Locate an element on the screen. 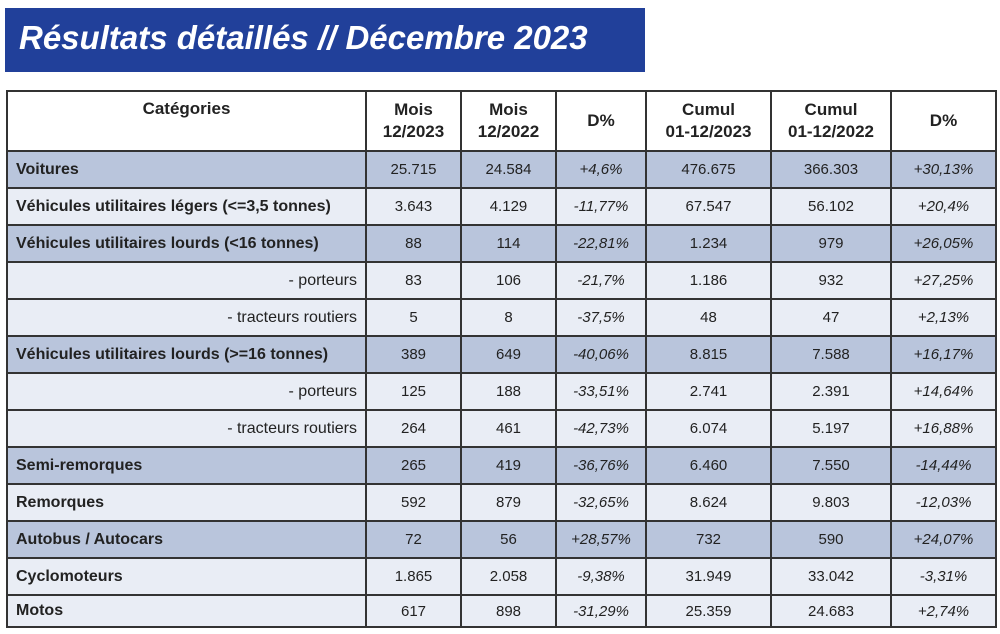 This screenshot has height=634, width=1000. cumul-2022-cell: 47 is located at coordinates (831, 317).